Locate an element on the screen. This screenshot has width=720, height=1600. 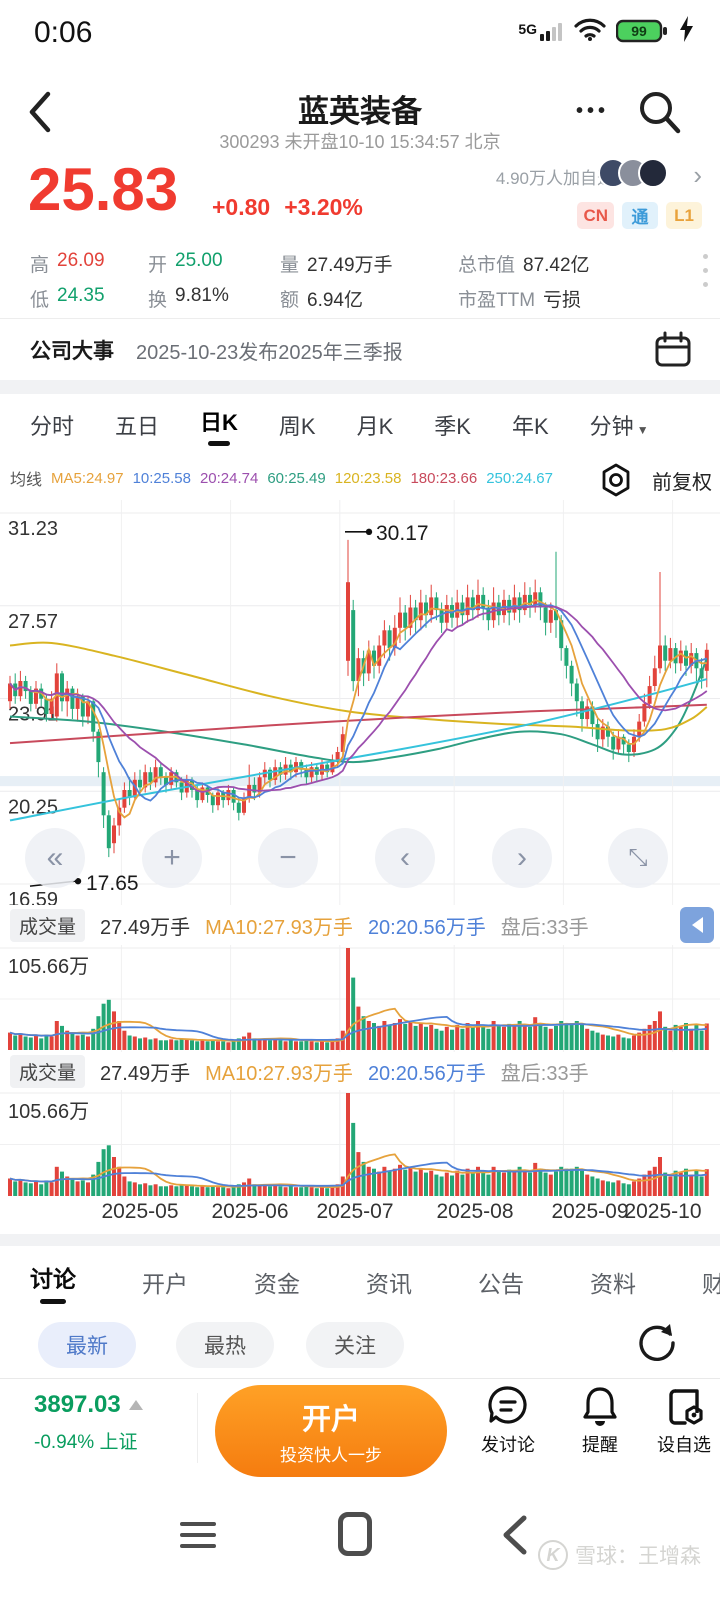
calendar-icon is located at coordinates (673, 352).